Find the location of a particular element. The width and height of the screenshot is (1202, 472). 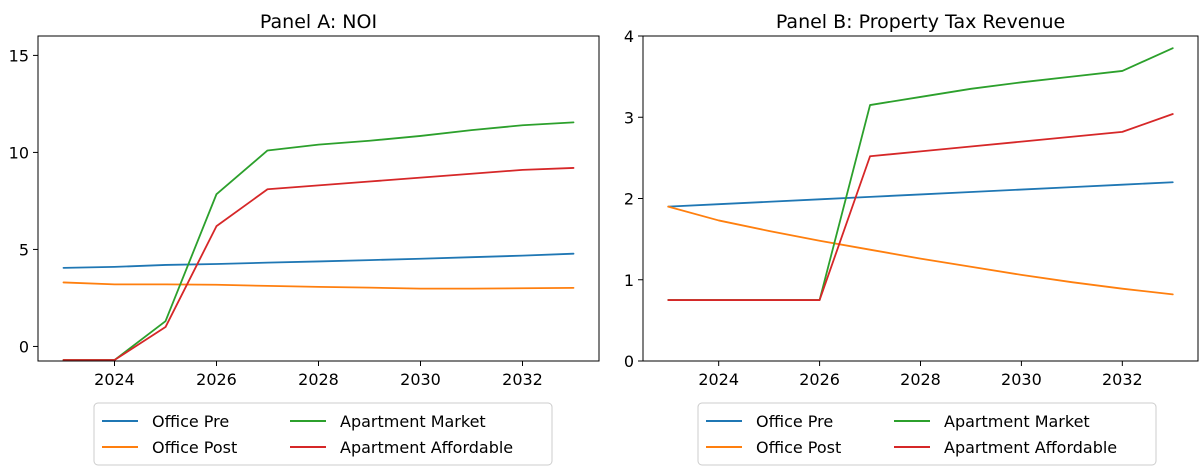

panel-b-legend-label-office-pre: Office Pre is located at coordinates (794, 421).